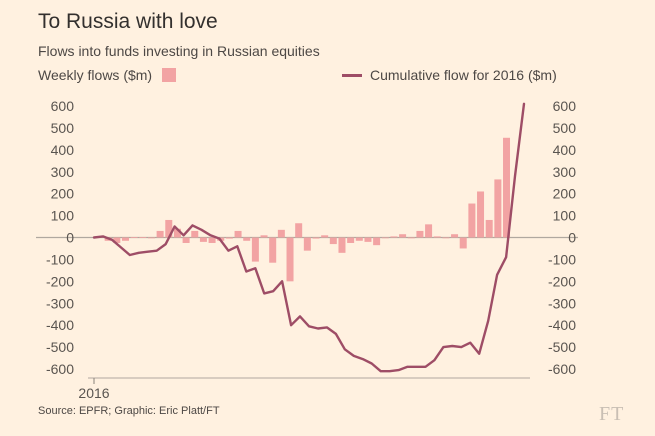 This screenshot has width=655, height=436. What do you see at coordinates (562, 259) in the screenshot?
I see `y-tick-label-right: -100` at bounding box center [562, 259].